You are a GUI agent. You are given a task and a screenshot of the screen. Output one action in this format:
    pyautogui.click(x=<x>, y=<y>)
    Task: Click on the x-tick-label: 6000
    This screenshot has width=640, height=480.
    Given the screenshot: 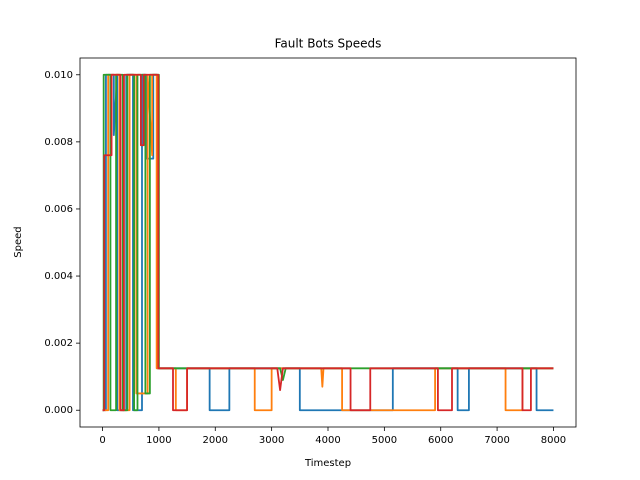 What is the action you would take?
    pyautogui.click(x=440, y=440)
    